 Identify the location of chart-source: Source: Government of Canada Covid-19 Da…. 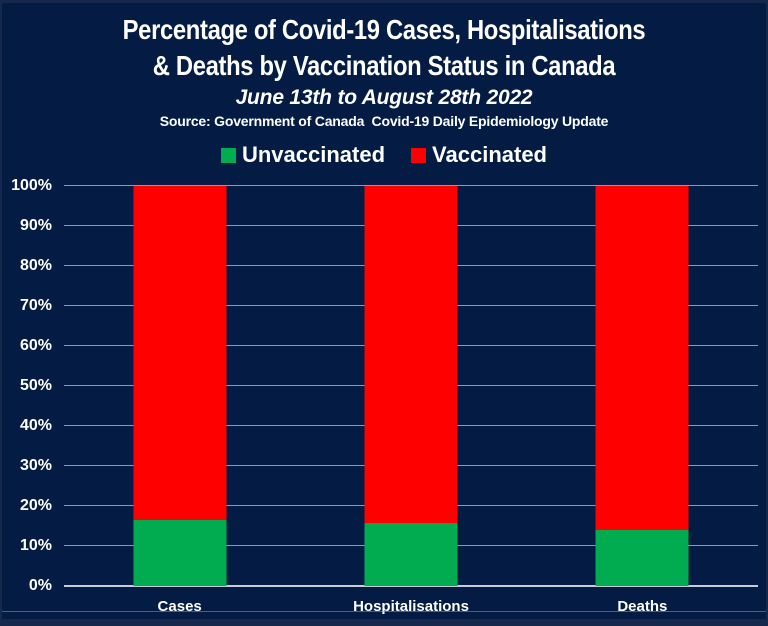
(384, 121).